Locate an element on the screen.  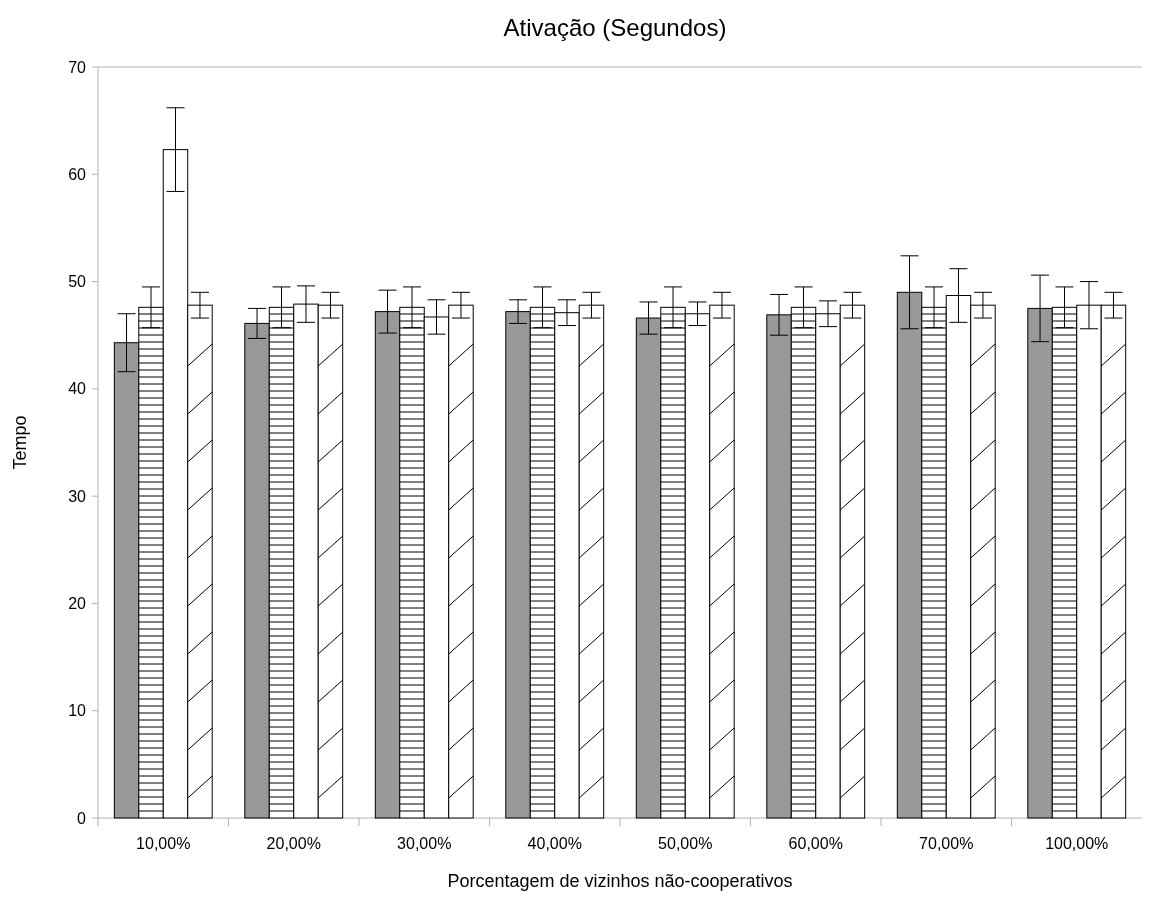
x-axis-title: Porcentagem de vizinhos não-cooperativos is located at coordinates (620, 881).